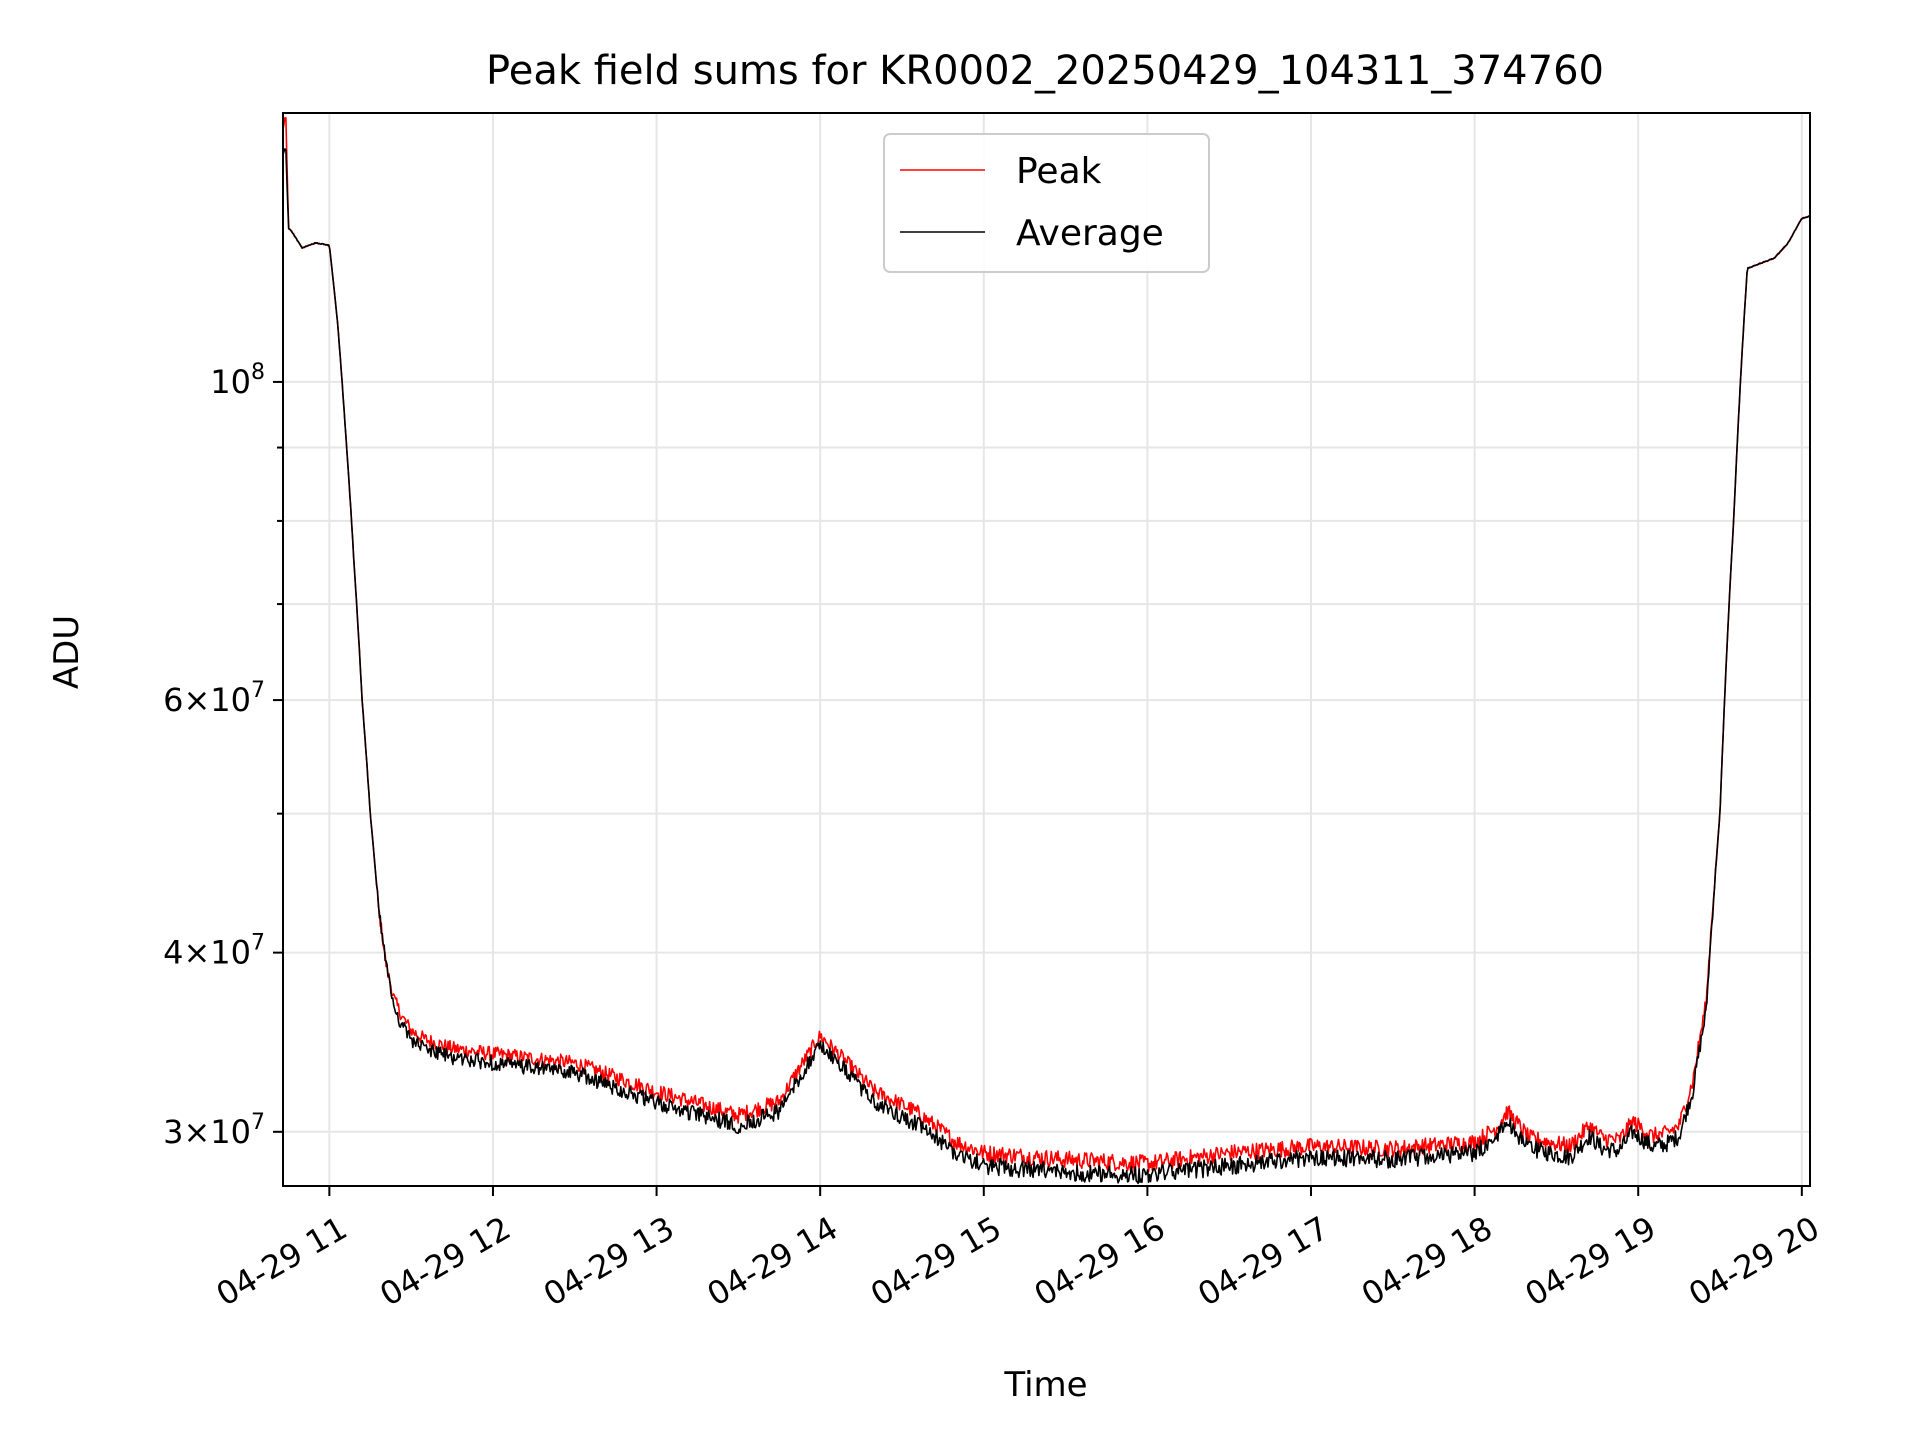  Describe the element at coordinates (237, 380) in the screenshot. I see `y-tick-label: 108` at that location.